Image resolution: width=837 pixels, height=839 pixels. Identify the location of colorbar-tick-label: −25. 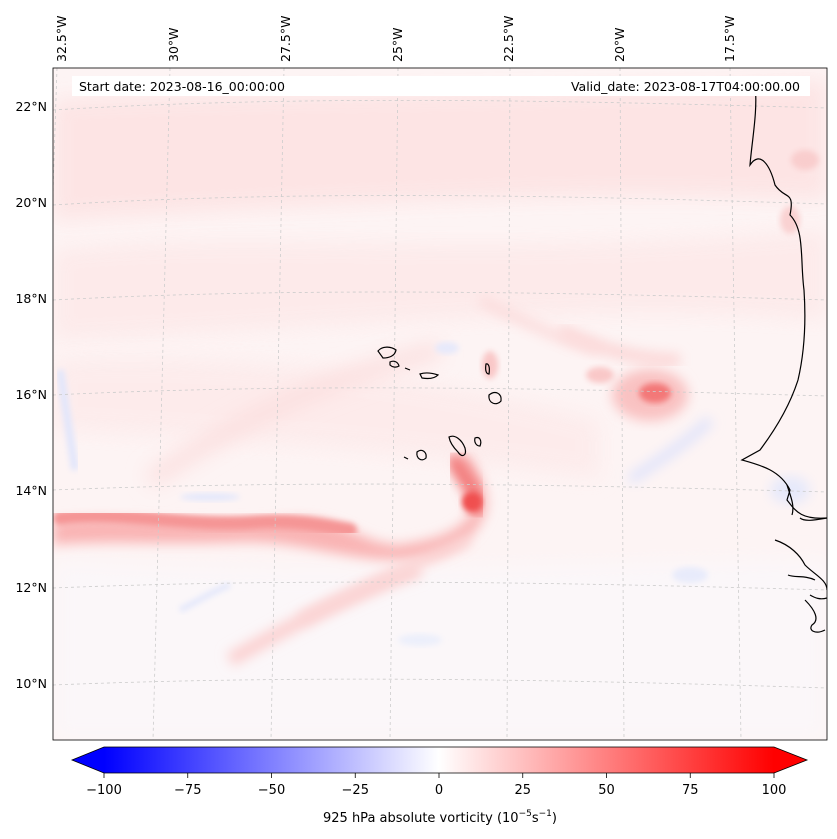
(355, 790).